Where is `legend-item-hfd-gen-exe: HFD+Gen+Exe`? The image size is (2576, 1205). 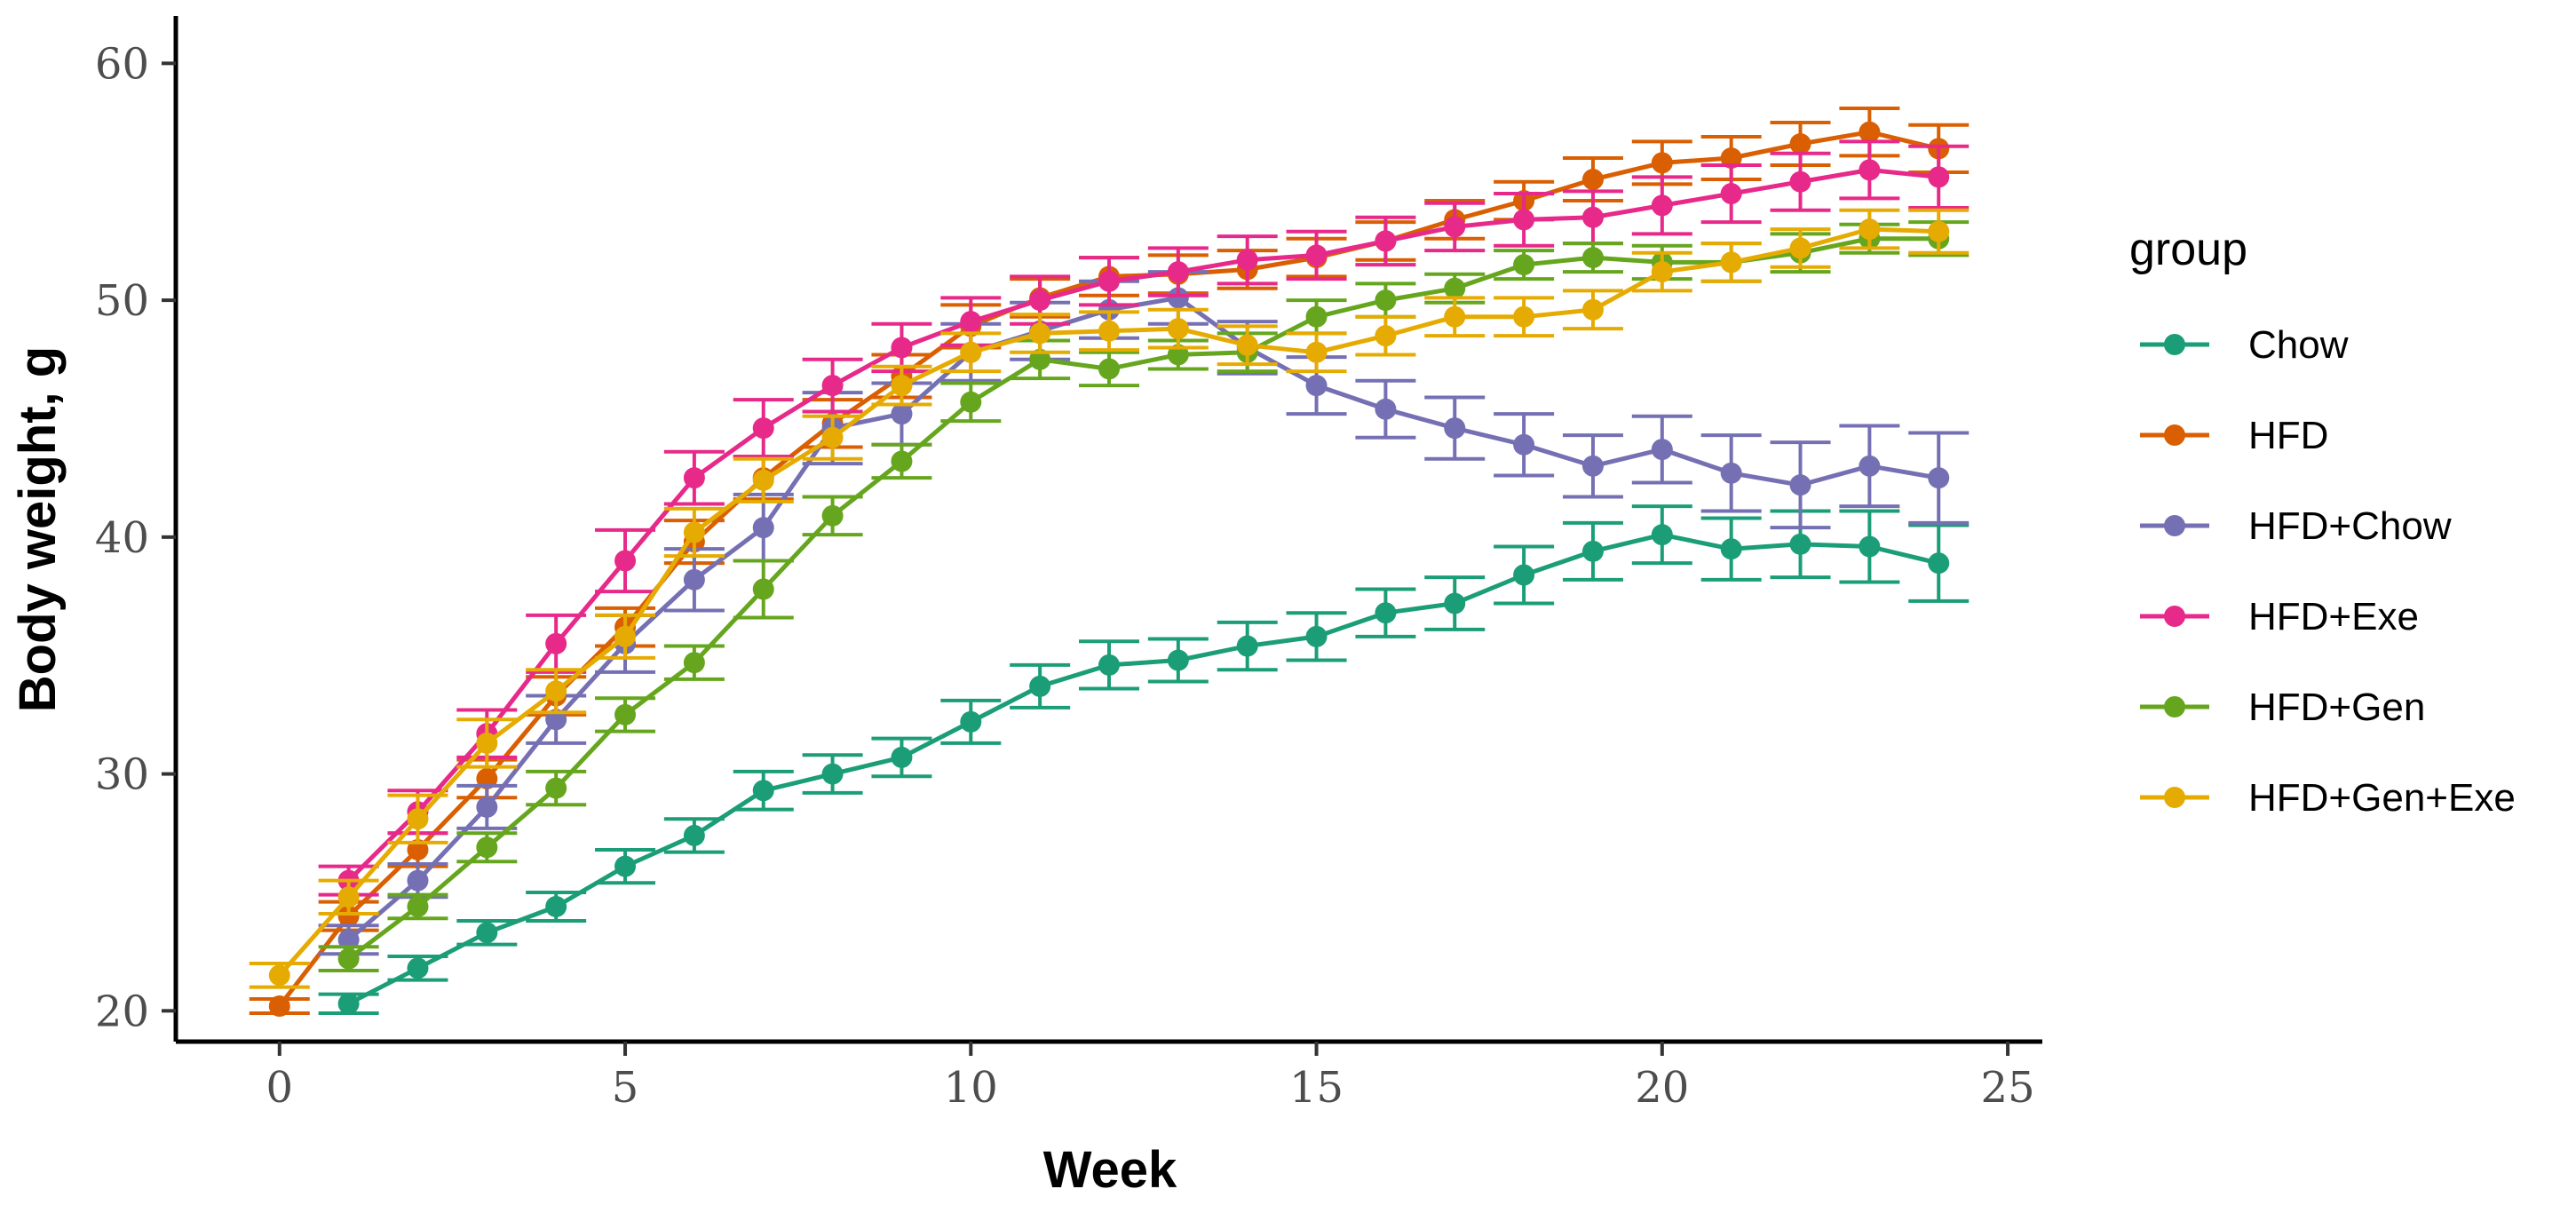
legend-item-hfd-gen-exe: HFD+Gen+Exe is located at coordinates (2328, 798).